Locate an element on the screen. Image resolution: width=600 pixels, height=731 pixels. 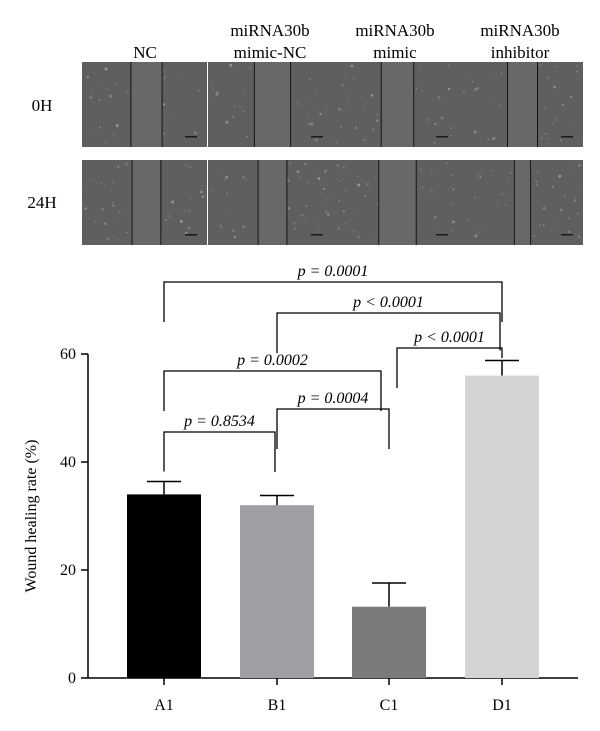
bar-a1 is located at coordinates (164, 586).